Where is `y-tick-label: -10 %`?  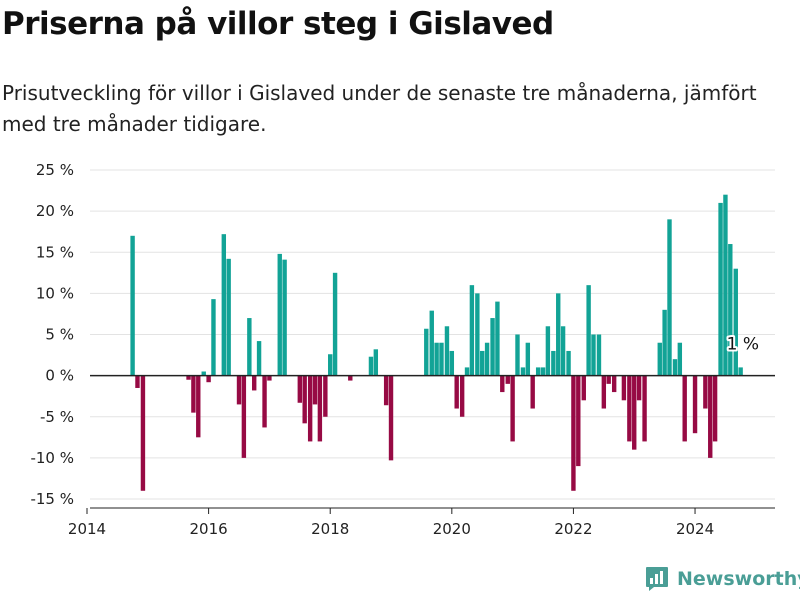 y-tick-label: -10 % is located at coordinates (52, 458).